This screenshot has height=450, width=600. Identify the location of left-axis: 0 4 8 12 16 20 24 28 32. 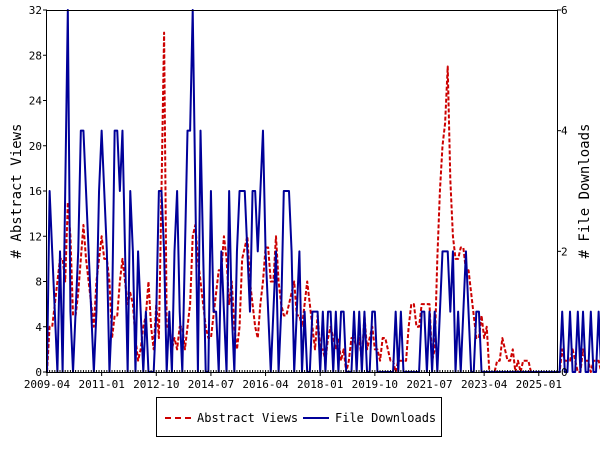
(38, 191).